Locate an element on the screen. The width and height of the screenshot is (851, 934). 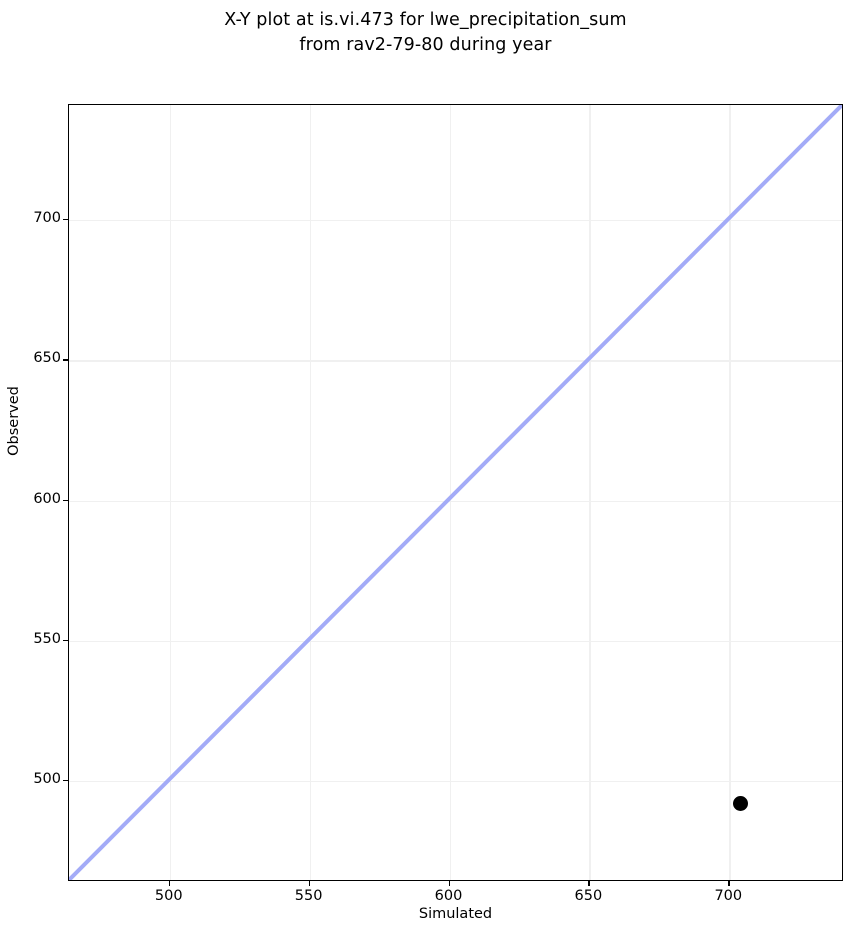
y-axis-label-text: Observed is located at coordinates (14, 421).